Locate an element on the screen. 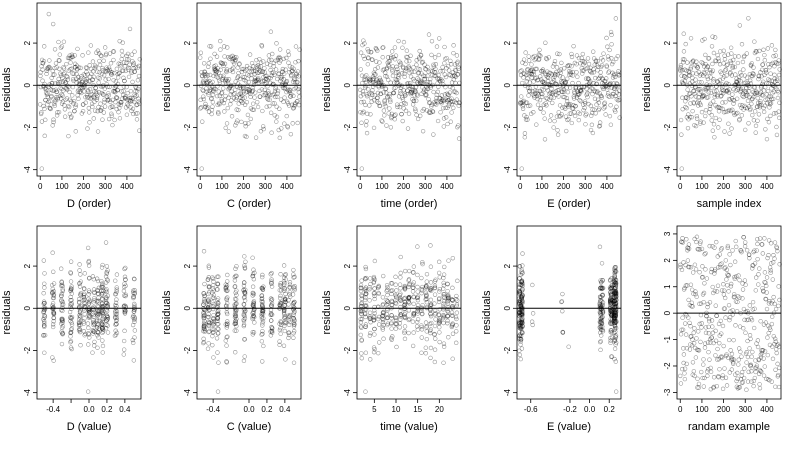  x-tick-label: 0 is located at coordinates (360, 186).